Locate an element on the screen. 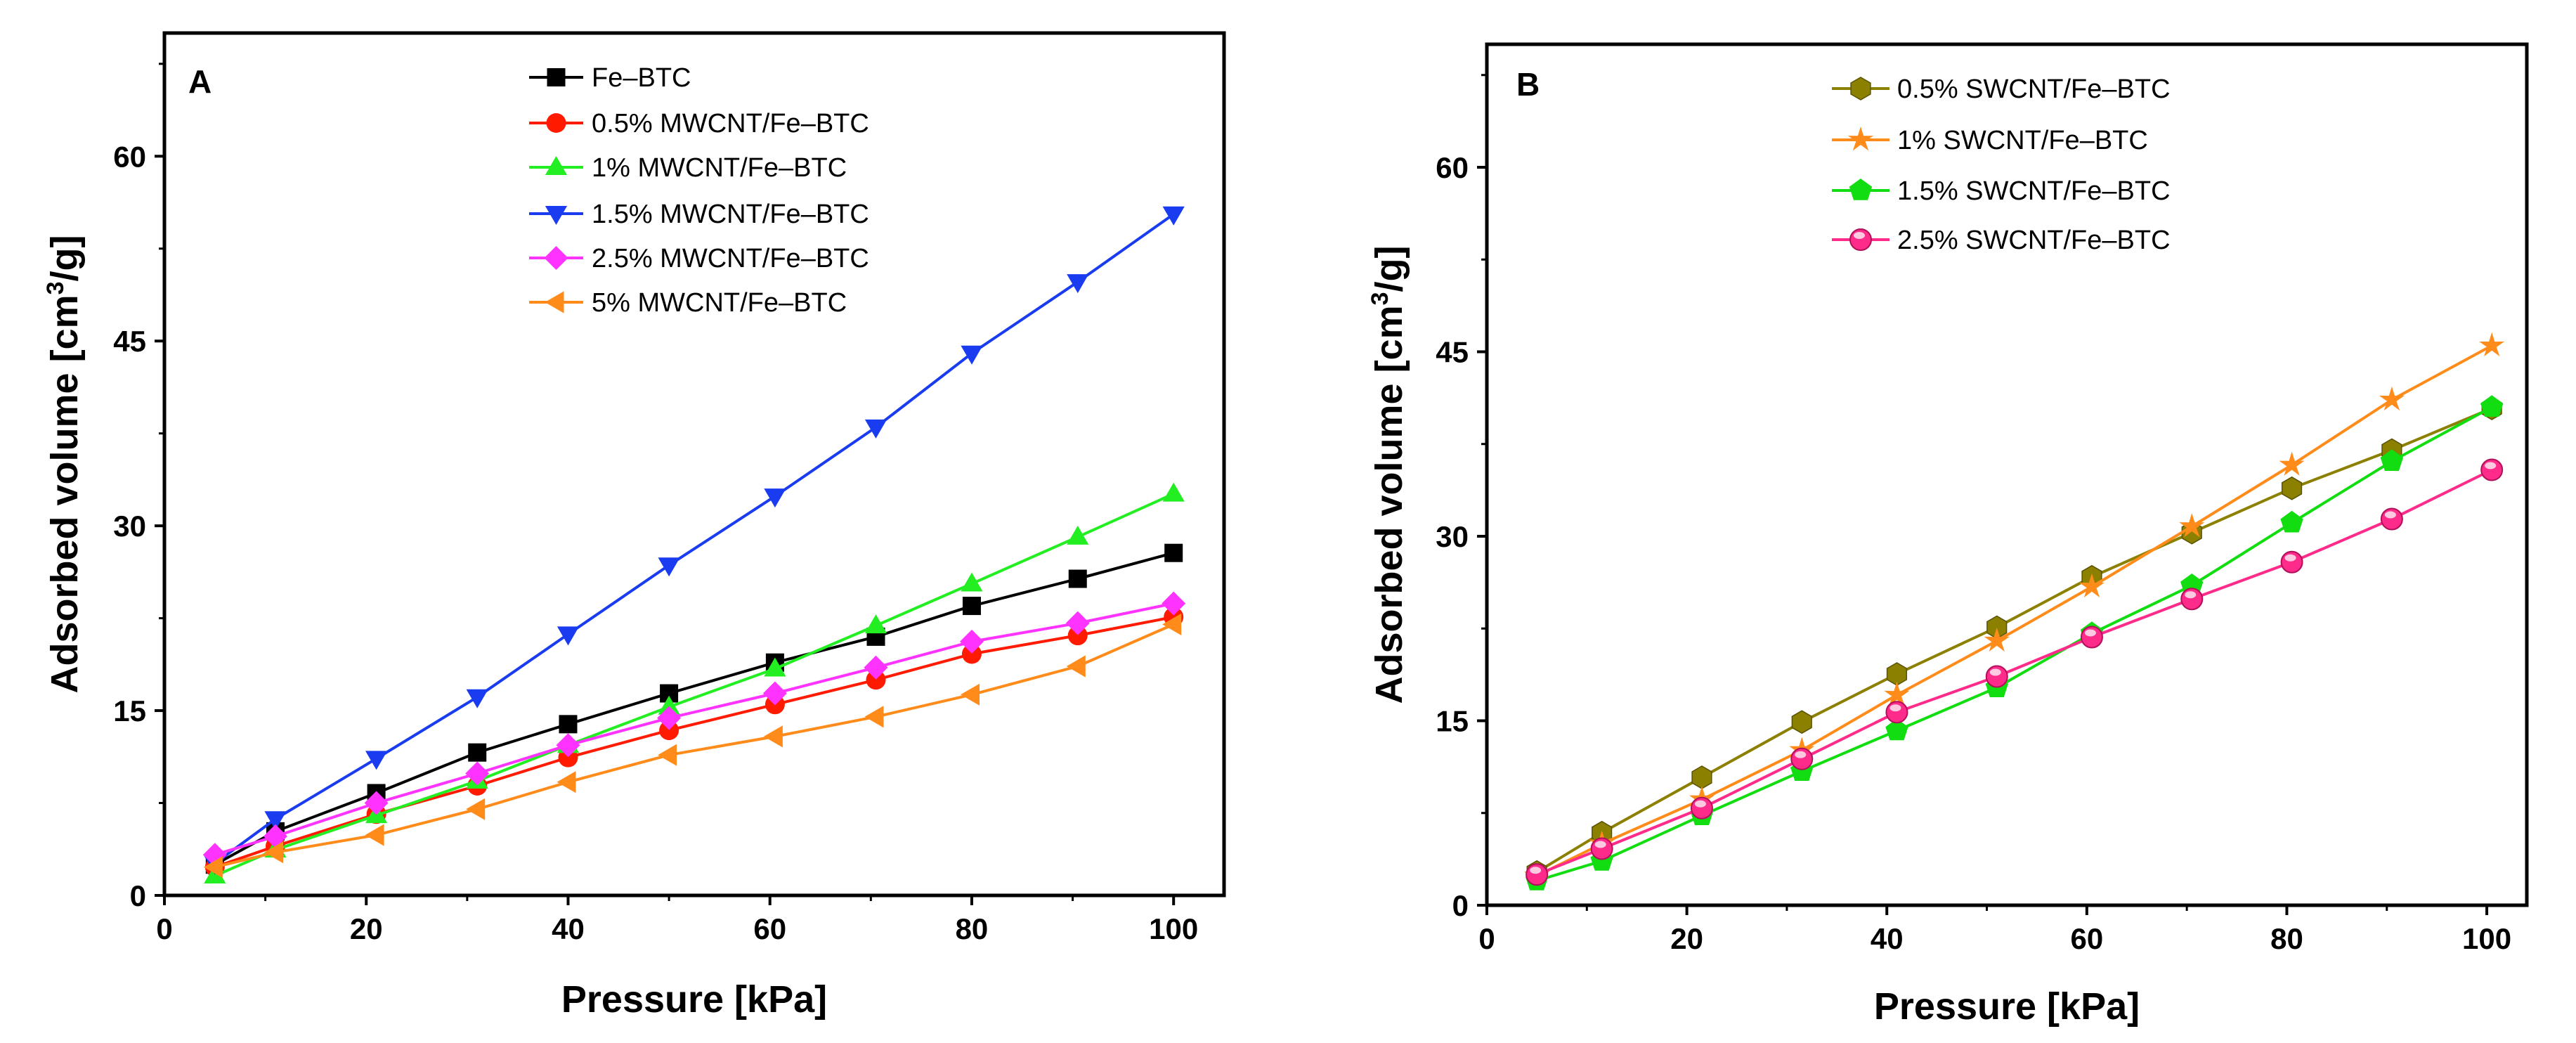  legend-marker-highlight is located at coordinates (1859, 235).